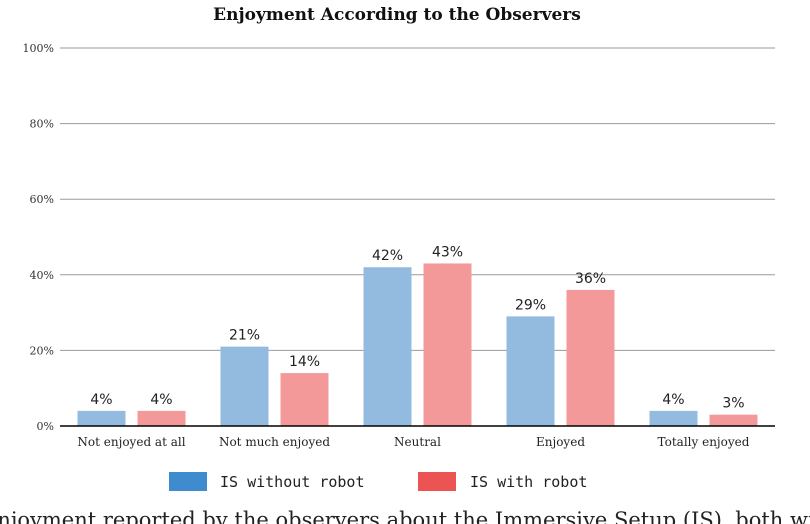 The height and width of the screenshot is (524, 810). I want to click on legend-swatch-without-robot, so click(188, 481).